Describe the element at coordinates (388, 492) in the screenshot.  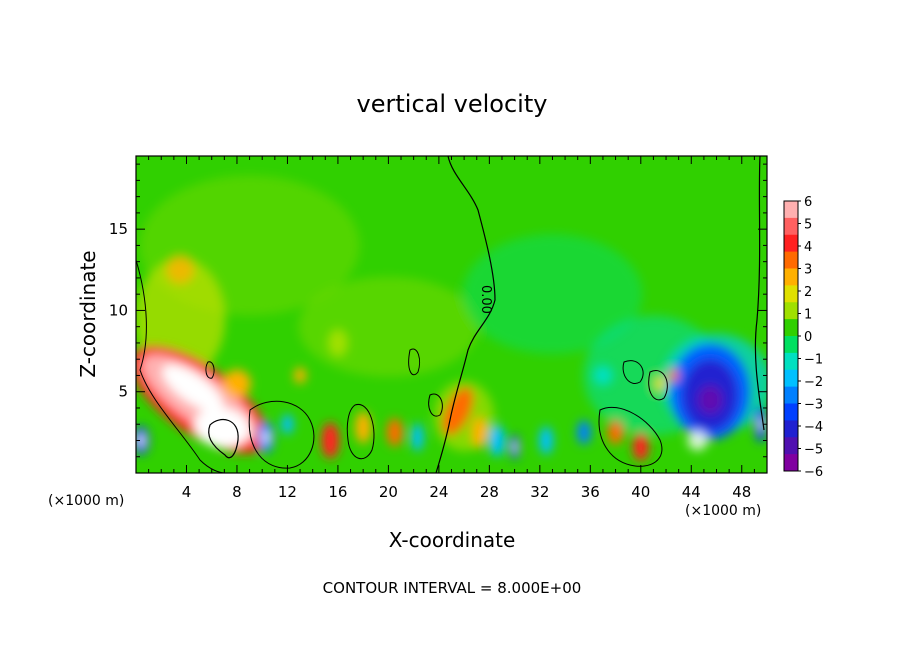
I see `x-tick-label: 20` at that location.